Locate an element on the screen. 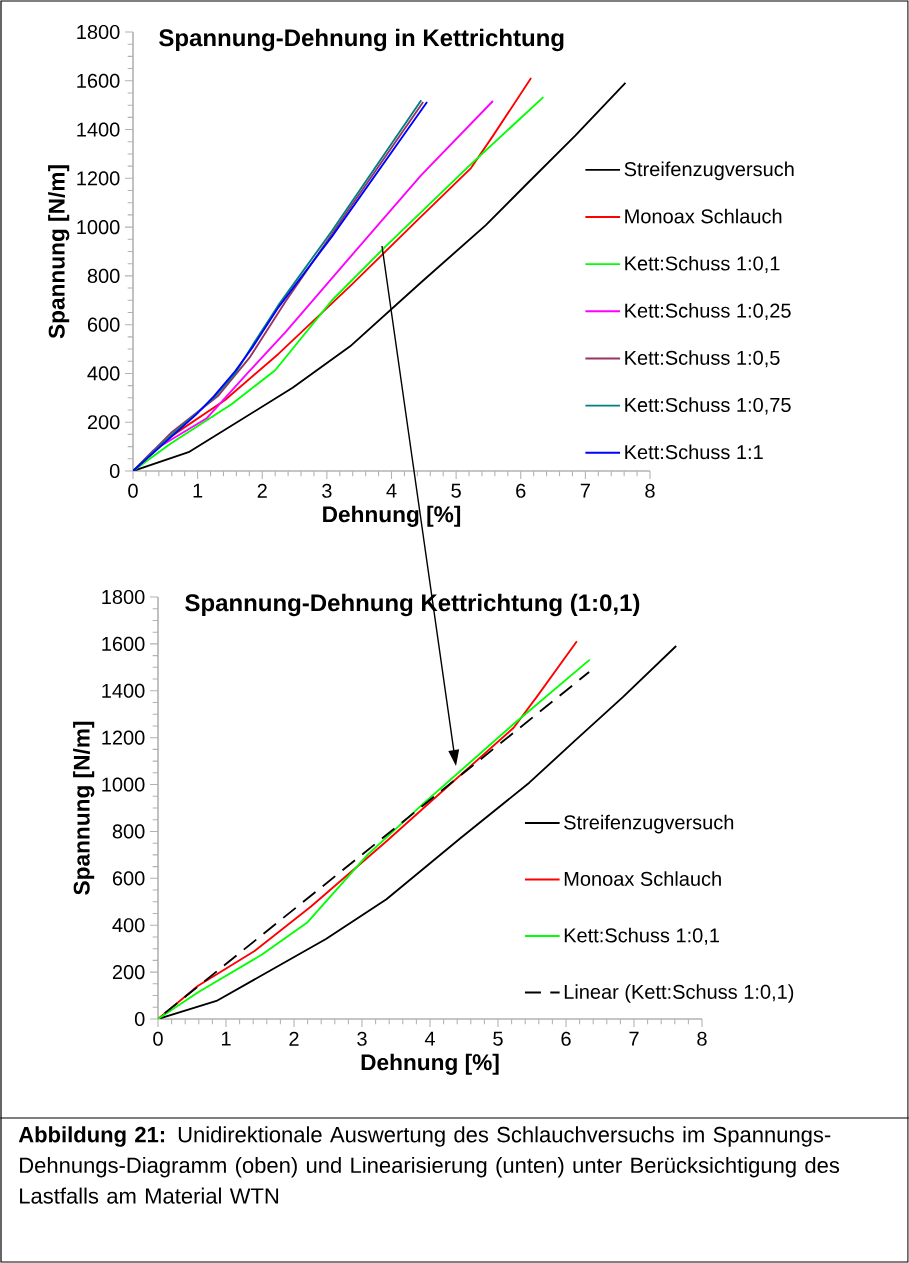  legend-label: Linear (Kett:Schuss 1:0,1) is located at coordinates (679, 993).